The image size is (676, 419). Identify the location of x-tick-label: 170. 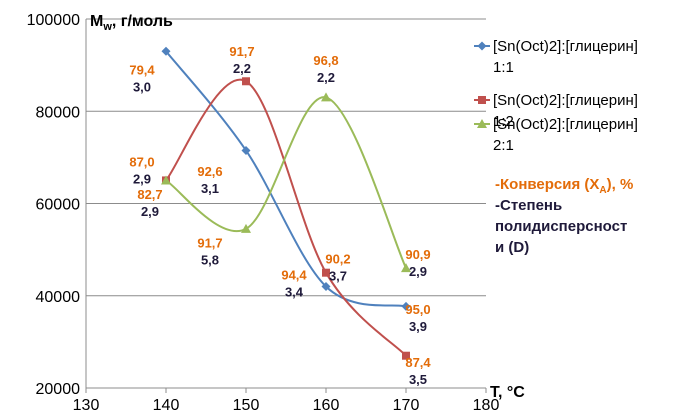
(406, 405).